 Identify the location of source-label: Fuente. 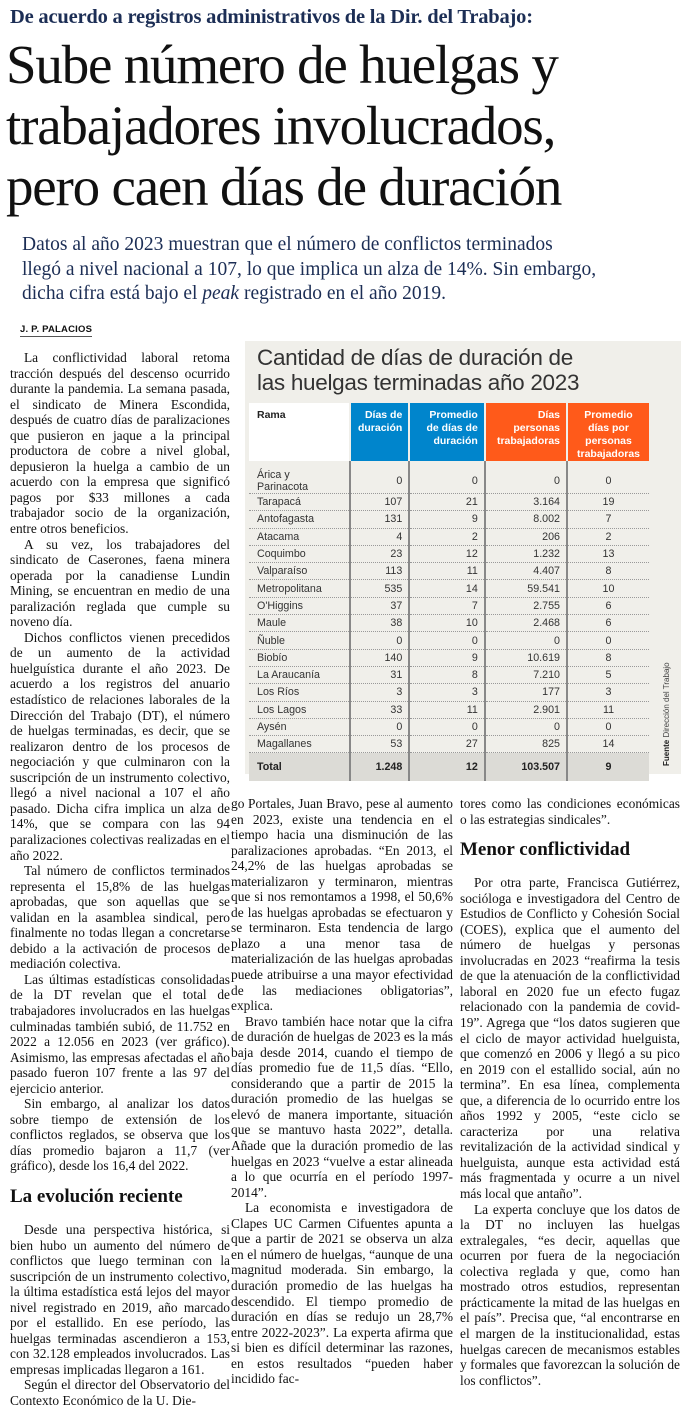
(666, 752).